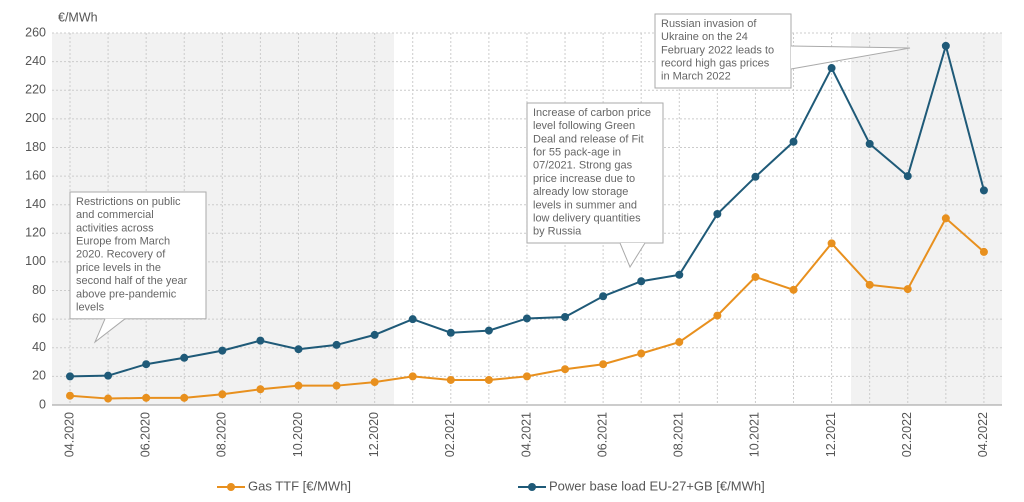 The height and width of the screenshot is (502, 1024). I want to click on annotation-text: 2020. Recovery of, so click(121, 255).